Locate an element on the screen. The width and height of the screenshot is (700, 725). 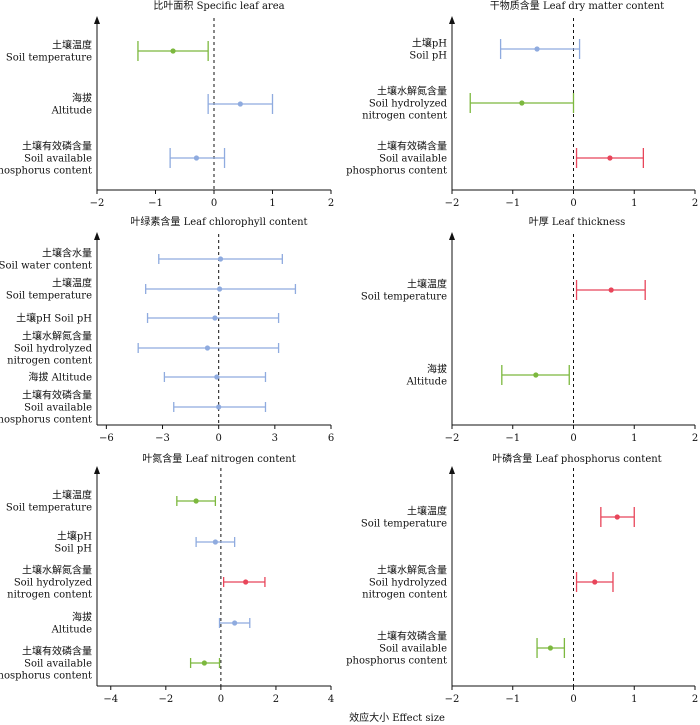
panel-title: 叶厚 Leaf thickness is located at coordinates (577, 222).